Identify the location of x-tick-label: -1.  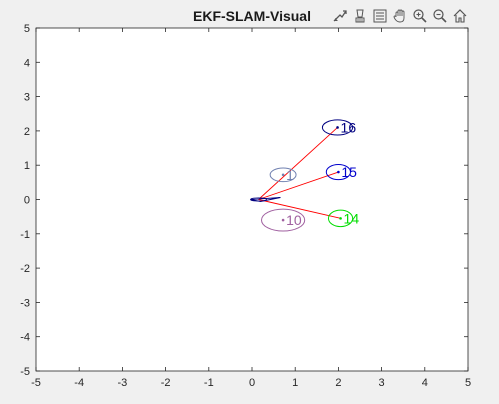
(209, 383).